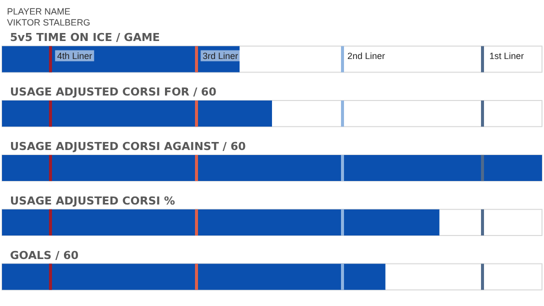 Image resolution: width=544 pixels, height=306 pixels. I want to click on ref-line-label: 3rd Liner, so click(220, 55).